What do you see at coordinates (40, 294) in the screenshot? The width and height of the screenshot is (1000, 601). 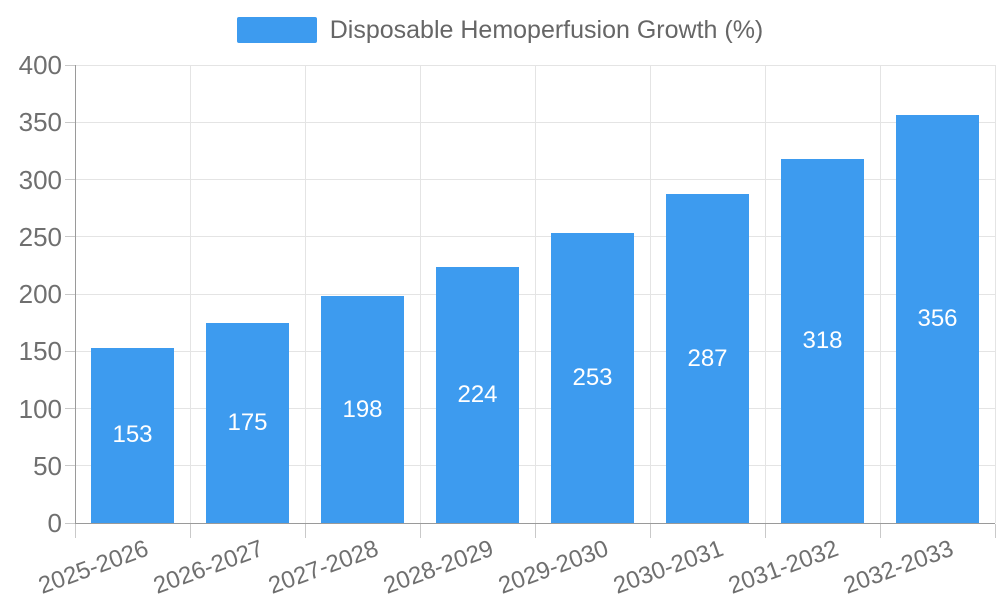 I see `y-axis-tick-label: 200` at bounding box center [40, 294].